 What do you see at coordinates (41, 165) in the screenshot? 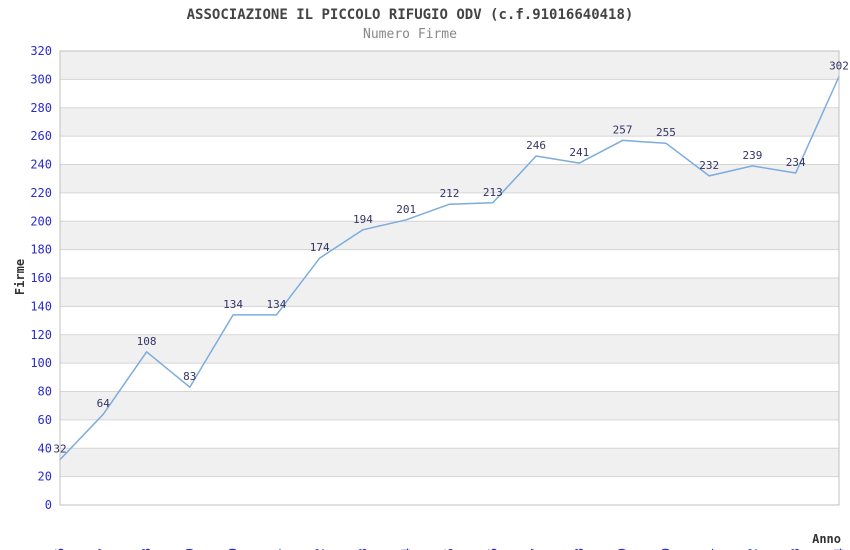
I see `y-tick-label: 240` at bounding box center [41, 165].